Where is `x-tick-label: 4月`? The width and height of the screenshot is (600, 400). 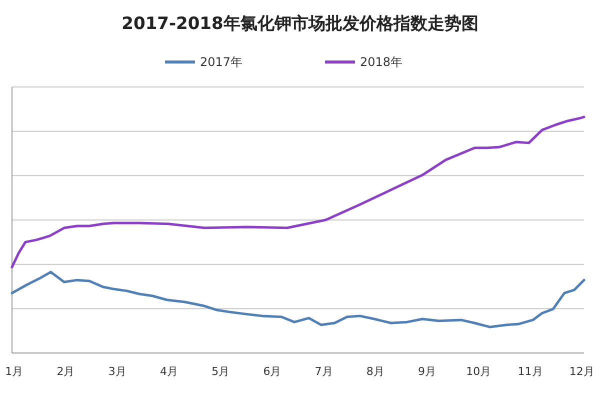
x-tick-label: 4月 is located at coordinates (169, 371).